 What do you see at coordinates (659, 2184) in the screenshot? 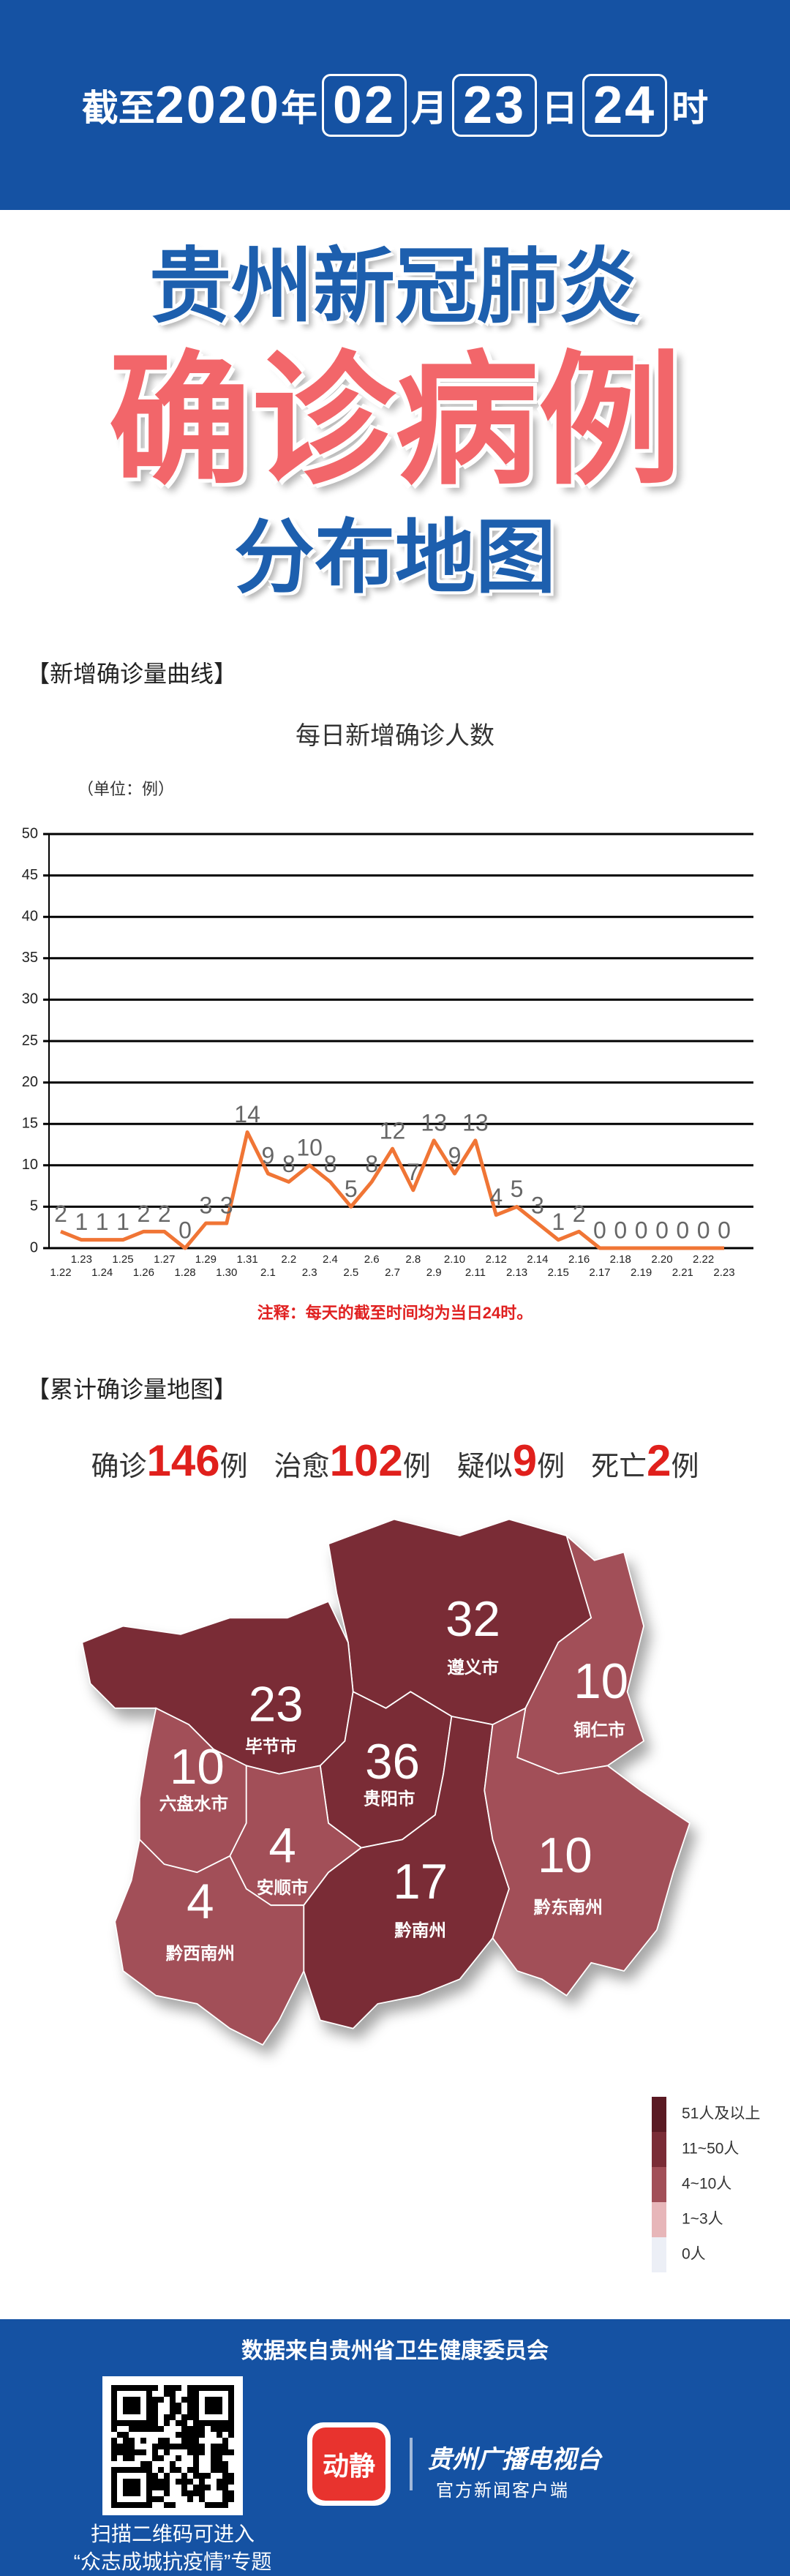
I see `legend-swatch` at bounding box center [659, 2184].